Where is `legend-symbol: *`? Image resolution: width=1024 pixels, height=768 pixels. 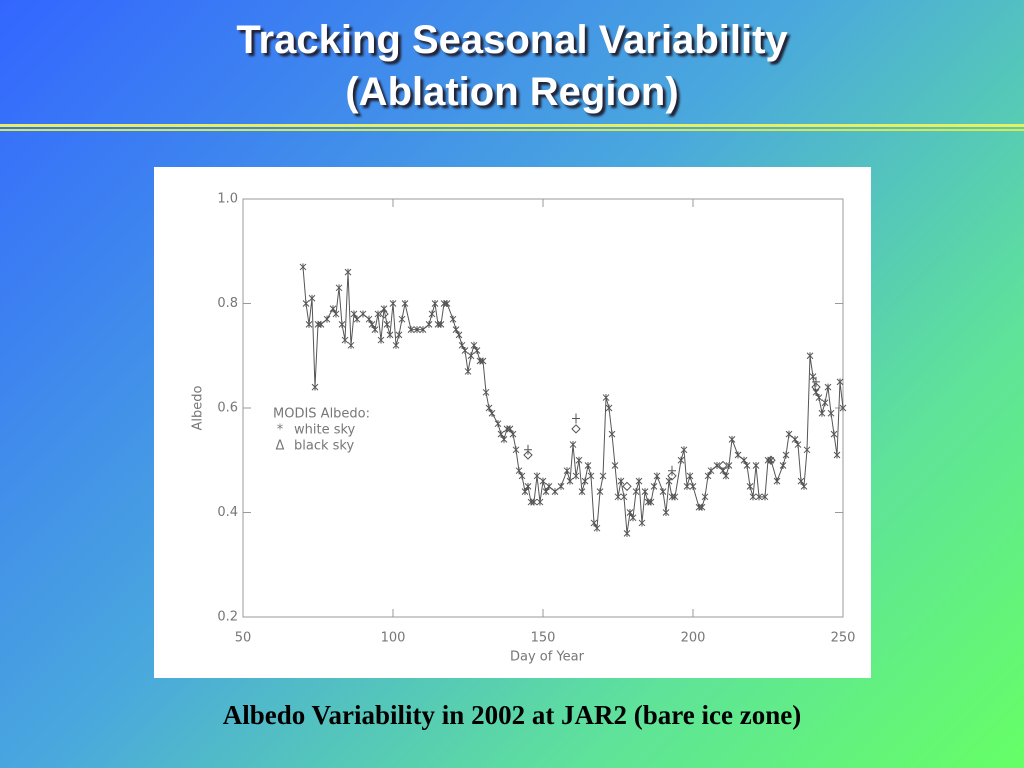
legend-symbol: * is located at coordinates (280, 430).